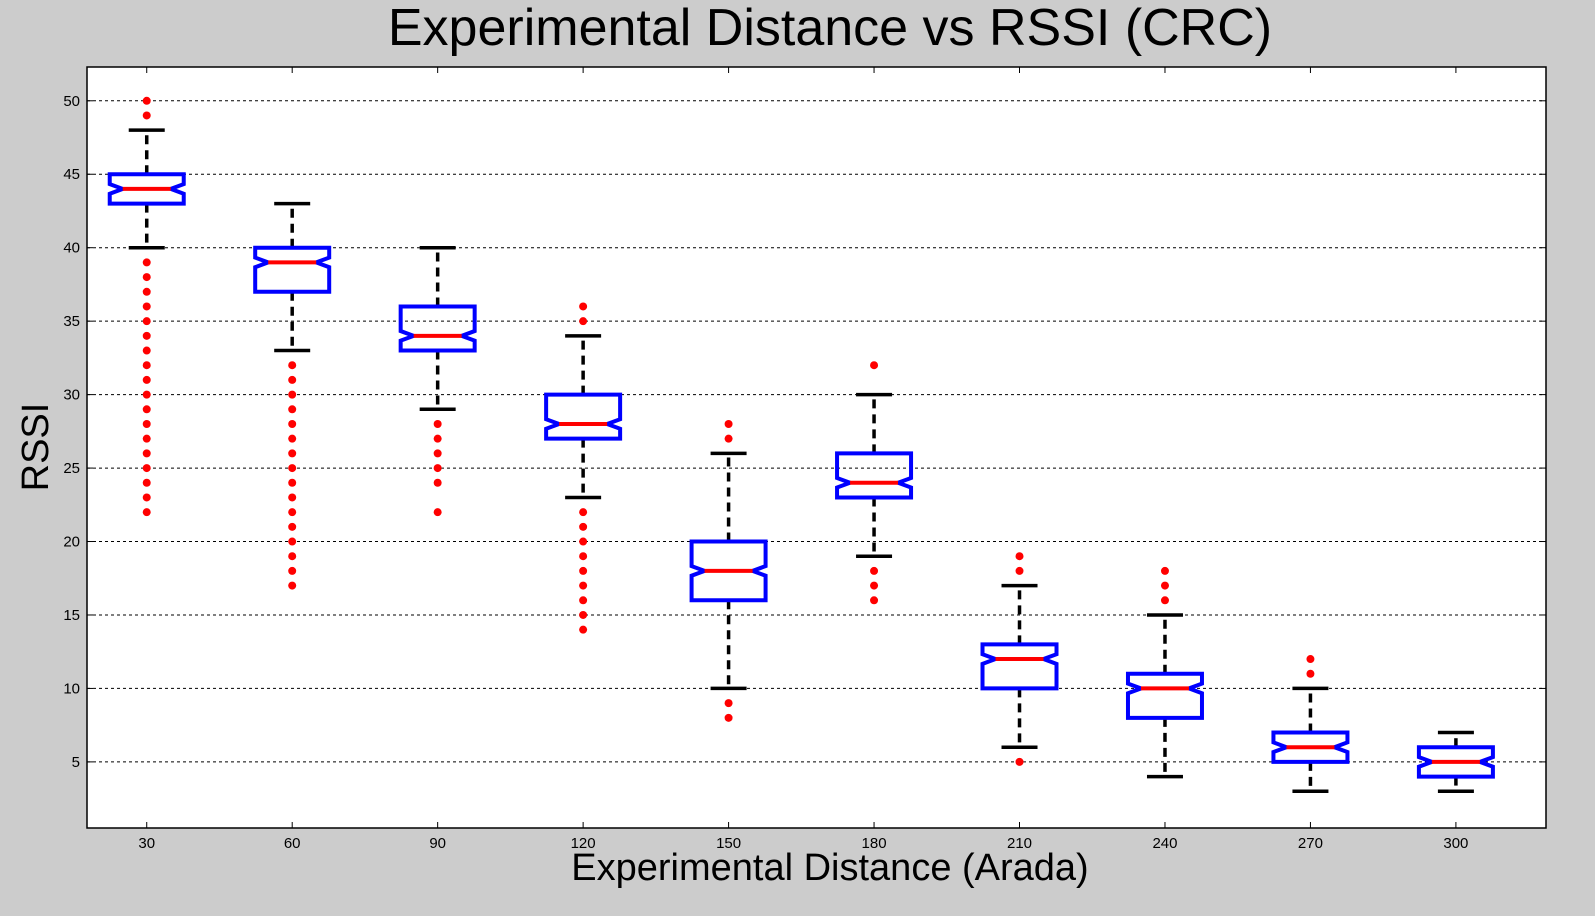 Image resolution: width=1595 pixels, height=916 pixels. Describe the element at coordinates (437, 843) in the screenshot. I see `x-tick-label: 90` at that location.